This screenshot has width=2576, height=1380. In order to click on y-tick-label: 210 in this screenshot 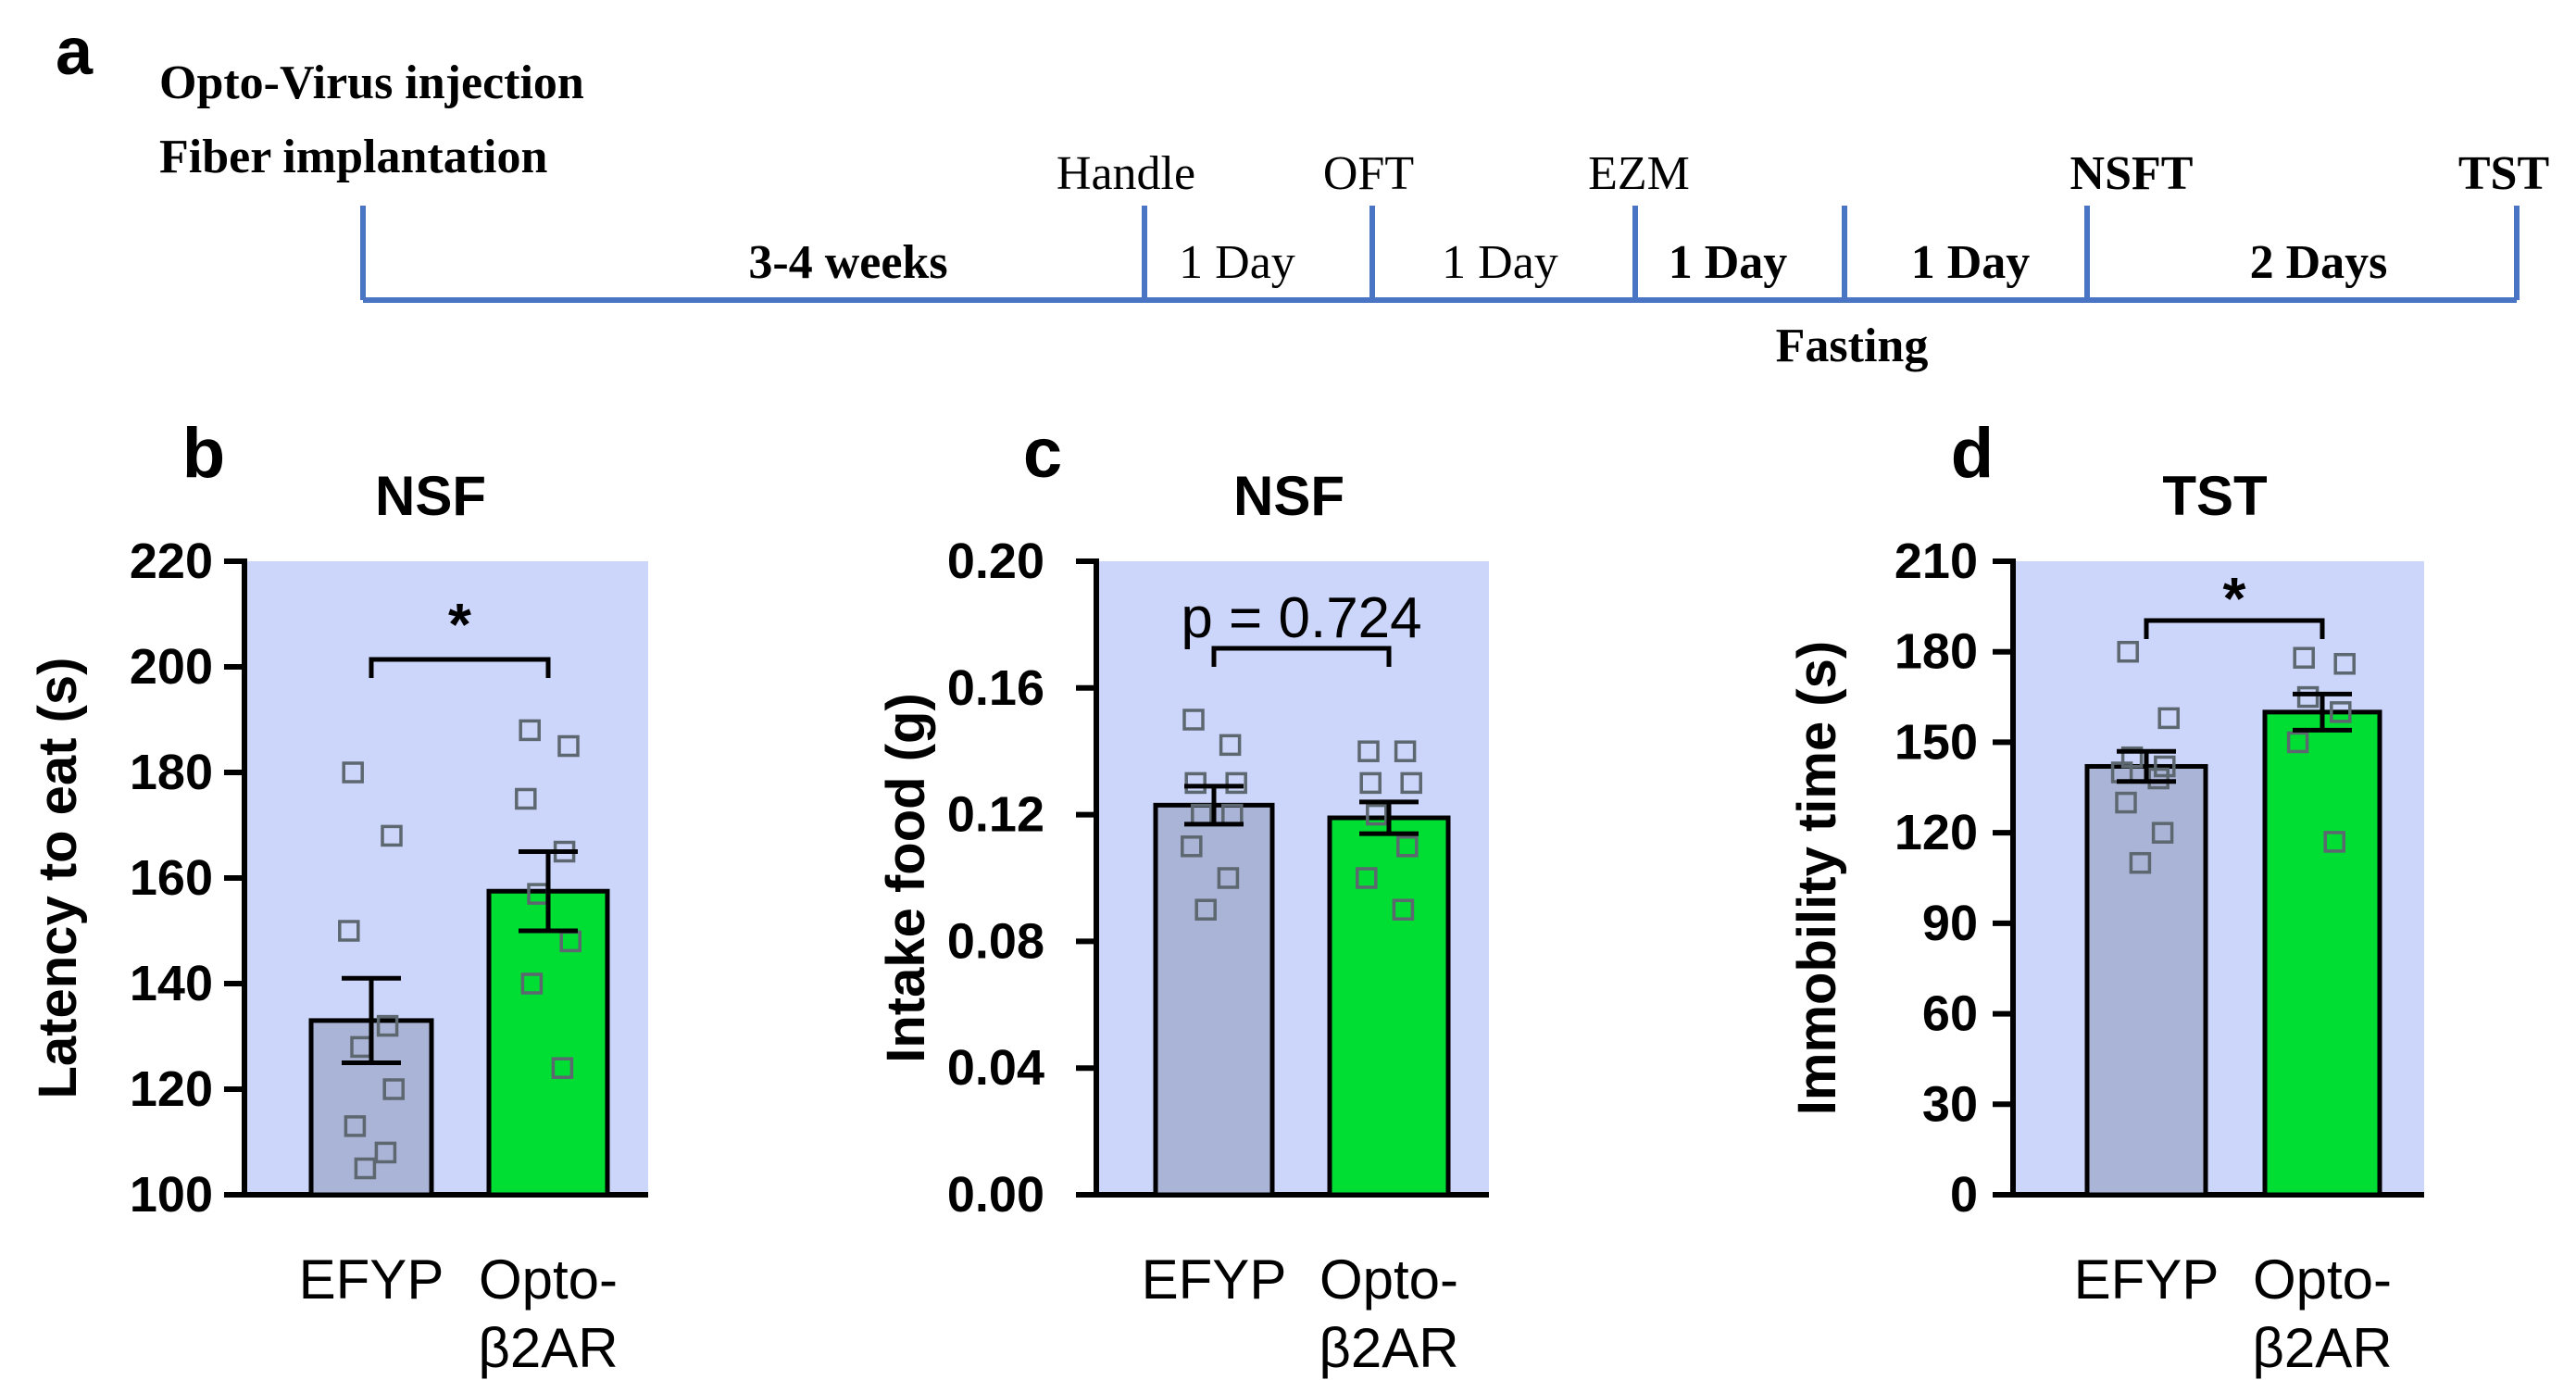, I will do `click(1936, 561)`.